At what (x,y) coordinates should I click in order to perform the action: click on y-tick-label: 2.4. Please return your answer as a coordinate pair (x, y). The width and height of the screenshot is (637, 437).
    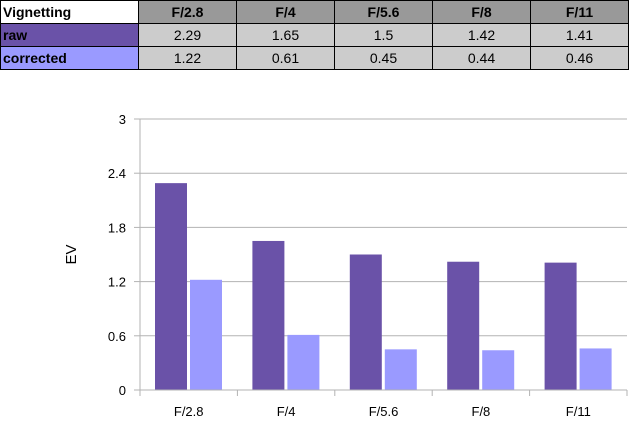
    Looking at the image, I should click on (117, 173).